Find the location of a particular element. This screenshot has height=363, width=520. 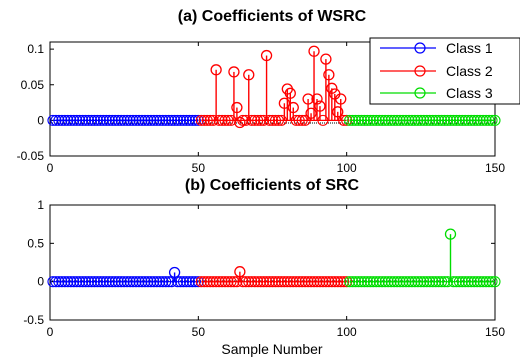

y-tick-label: 1 is located at coordinates (40, 205).